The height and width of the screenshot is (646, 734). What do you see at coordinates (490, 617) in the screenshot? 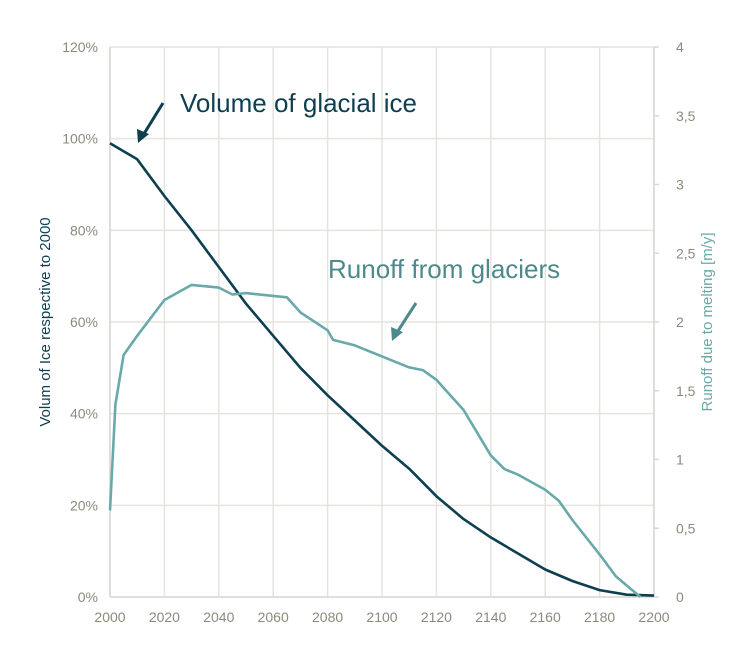
I see `x-tick-label: 2140` at bounding box center [490, 617].